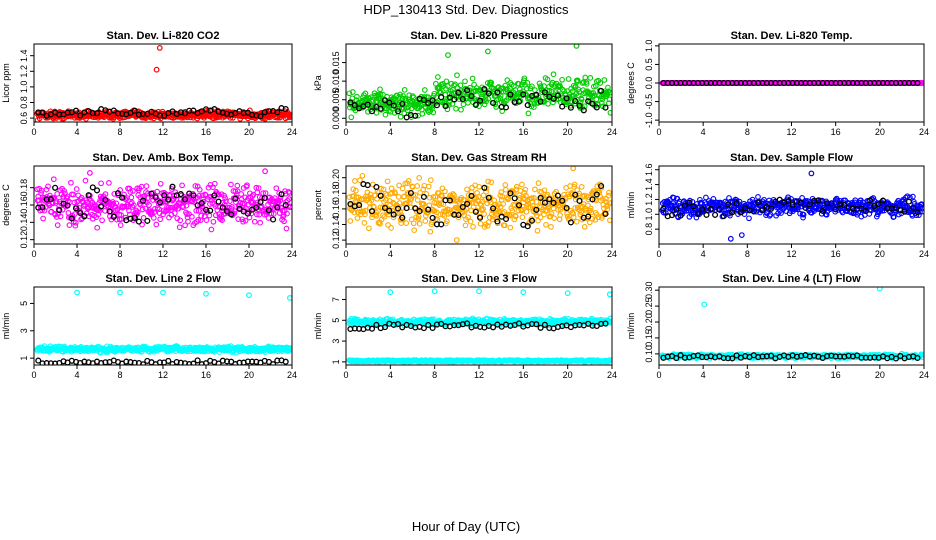  Describe the element at coordinates (336, 178) in the screenshot. I see `y-tick-label: 0.20` at that location.